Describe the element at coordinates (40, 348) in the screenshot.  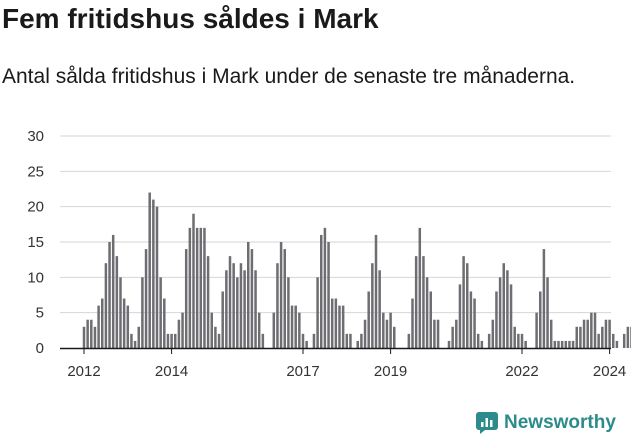
I see `y-tick-label: 0` at that location.